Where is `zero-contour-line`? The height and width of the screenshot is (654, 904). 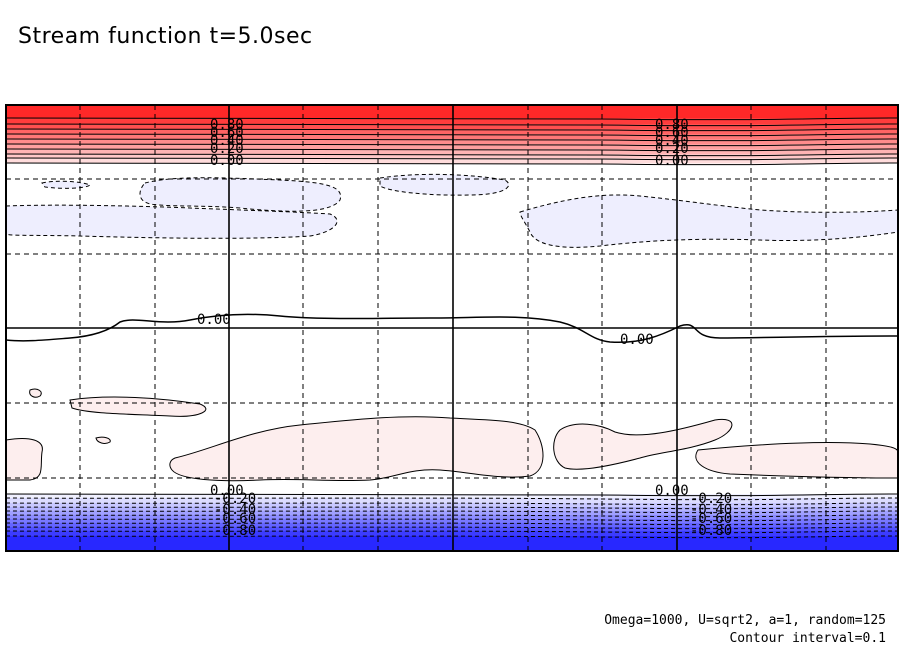
zero-contour-line is located at coordinates (452, 328).